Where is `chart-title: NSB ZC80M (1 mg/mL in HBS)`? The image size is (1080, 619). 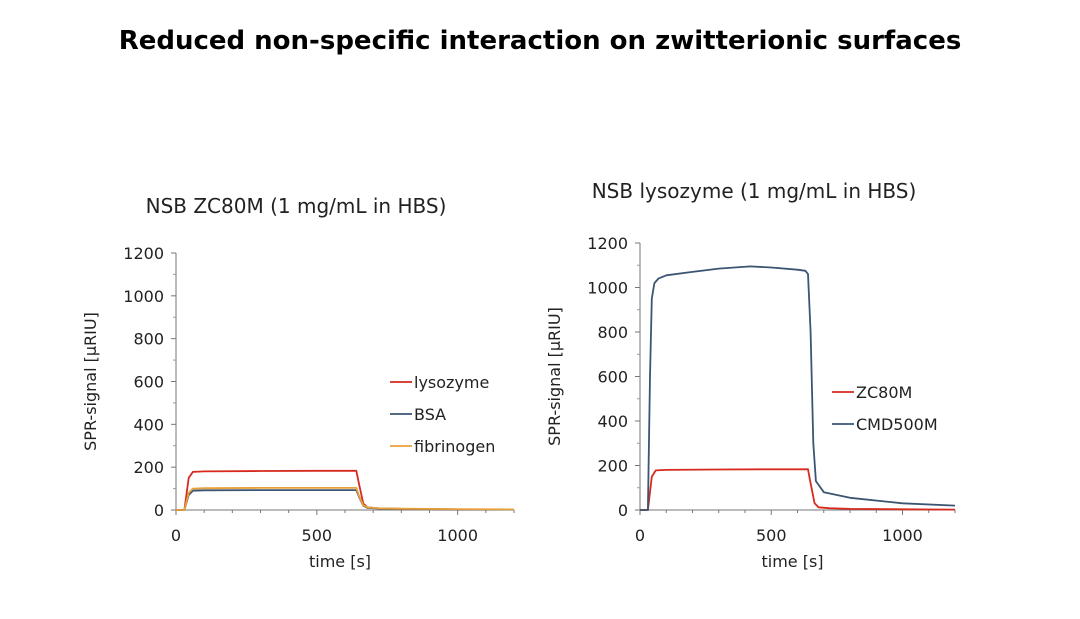 chart-title: NSB ZC80M (1 mg/mL in HBS) is located at coordinates (296, 206).